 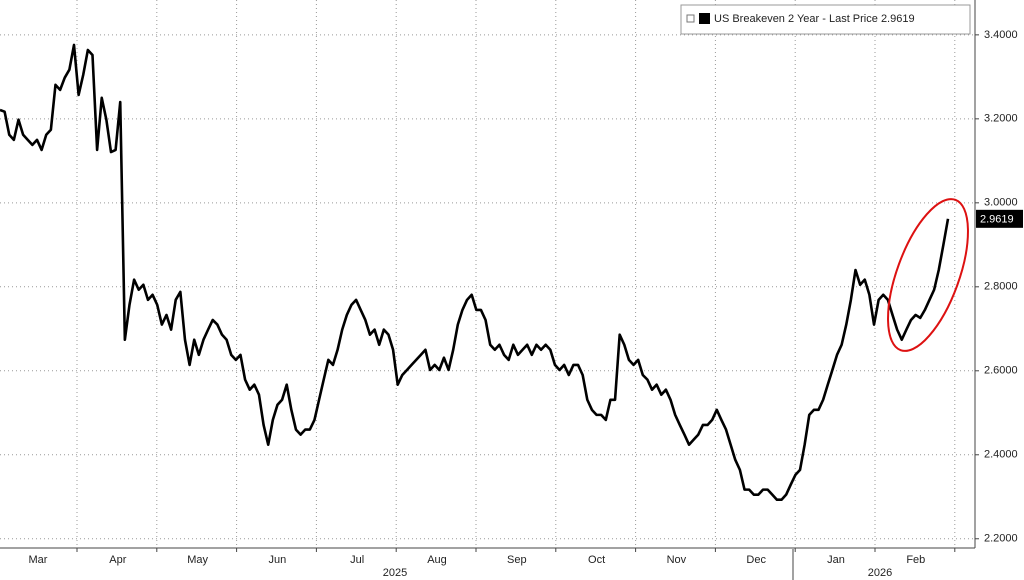 What do you see at coordinates (596, 560) in the screenshot?
I see `x-month-label: Oct` at bounding box center [596, 560].